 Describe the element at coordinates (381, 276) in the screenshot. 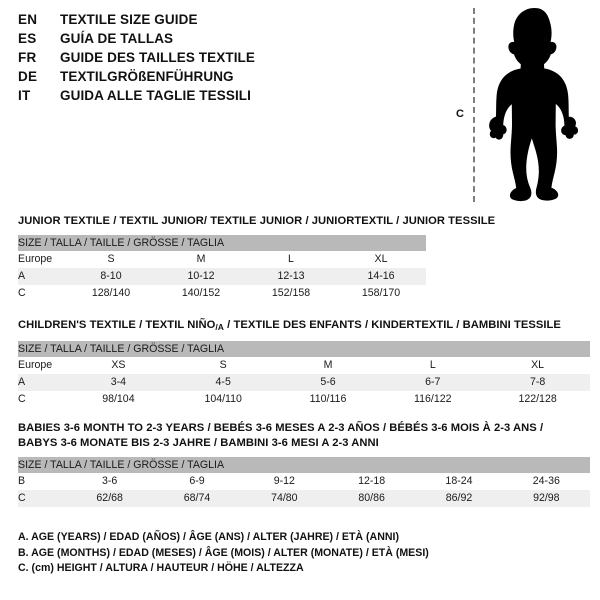

I see `size-cell: 14-16` at that location.